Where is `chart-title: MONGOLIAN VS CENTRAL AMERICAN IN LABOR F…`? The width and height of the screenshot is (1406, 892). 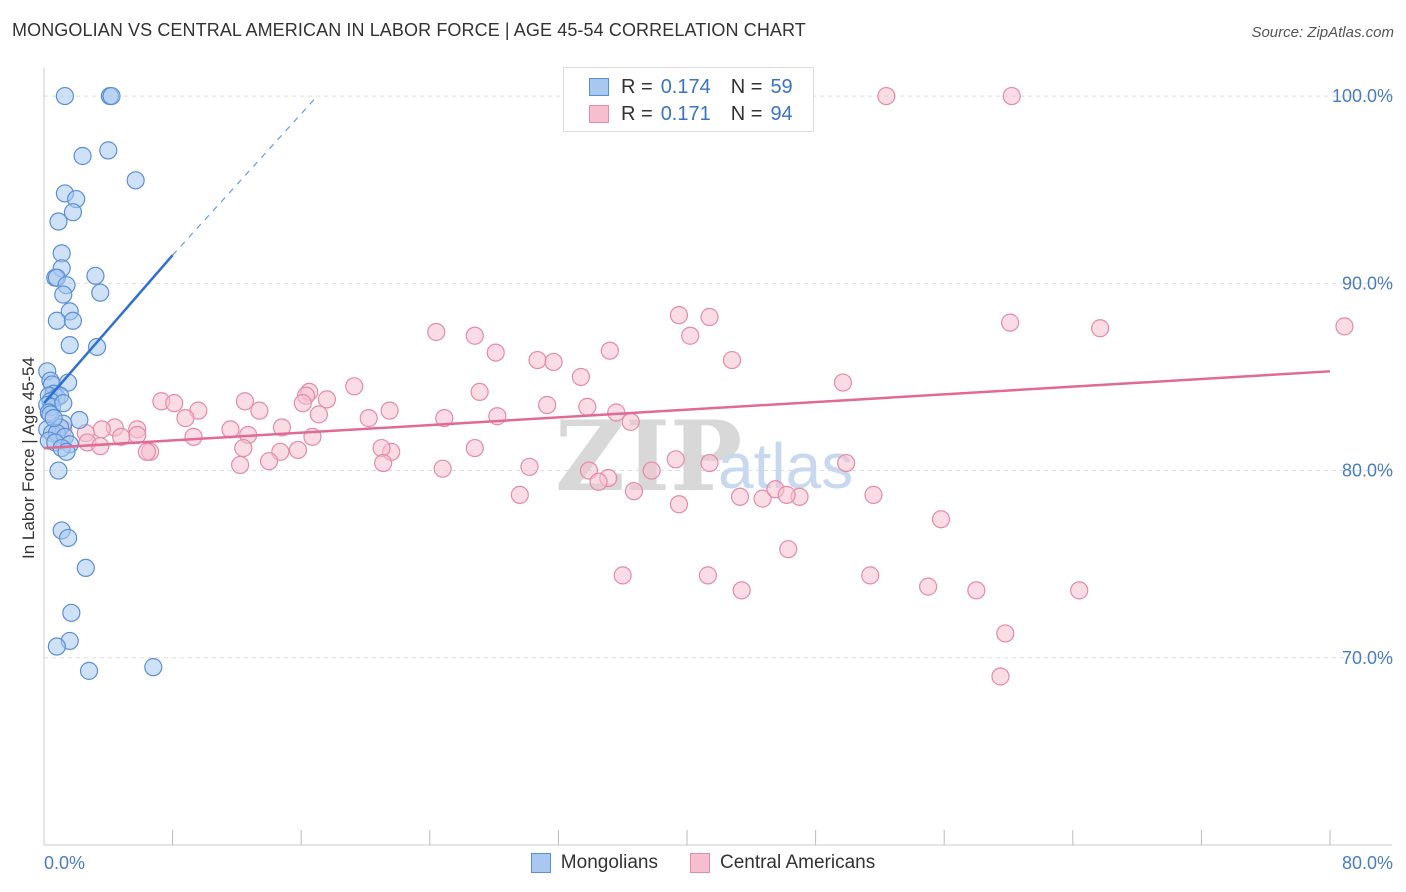
chart-title: MONGOLIAN VS CENTRAL AMERICAN IN LABOR F… is located at coordinates (409, 30).